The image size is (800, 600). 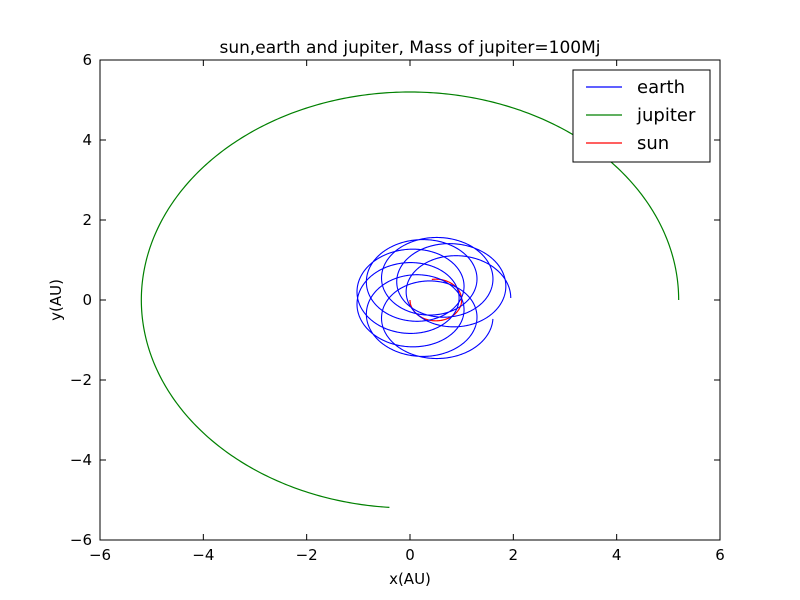 What do you see at coordinates (653, 143) in the screenshot?
I see `legend-label-sun: sun` at bounding box center [653, 143].